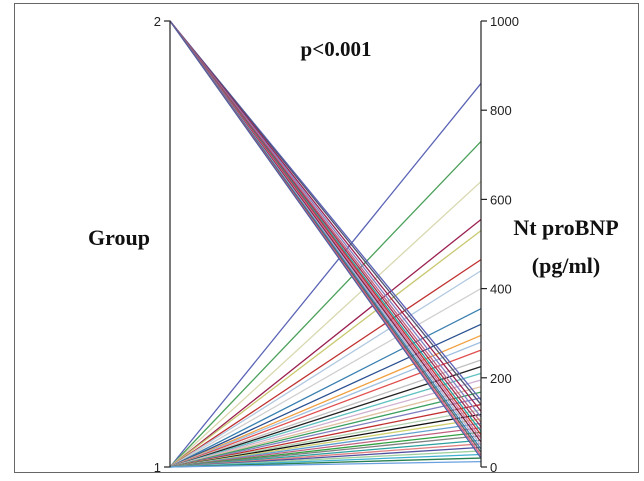  What do you see at coordinates (504, 21) in the screenshot?
I see `right-tick-label-1000: 1000` at bounding box center [504, 21].